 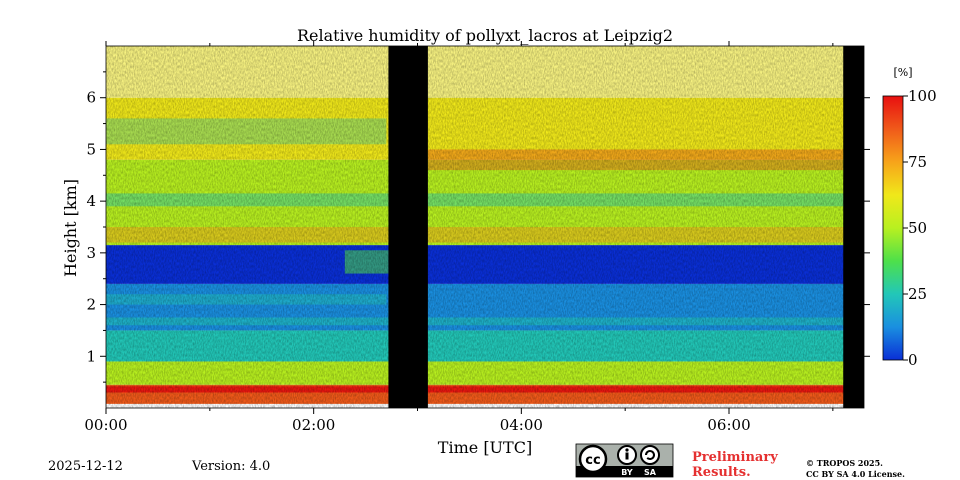 What do you see at coordinates (91, 305) in the screenshot?
I see `y-tick-label: 2` at bounding box center [91, 305].